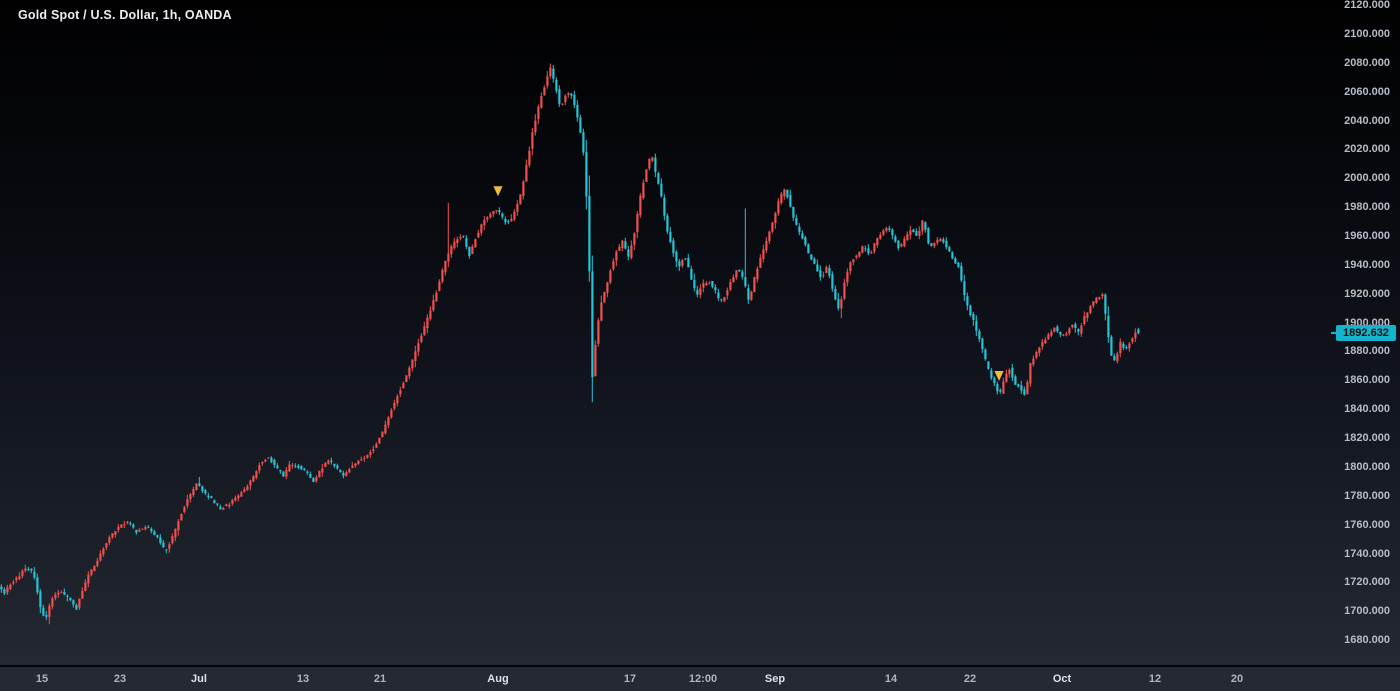 The width and height of the screenshot is (1400, 691). I want to click on time-tick-label: Oct, so click(1062, 679).